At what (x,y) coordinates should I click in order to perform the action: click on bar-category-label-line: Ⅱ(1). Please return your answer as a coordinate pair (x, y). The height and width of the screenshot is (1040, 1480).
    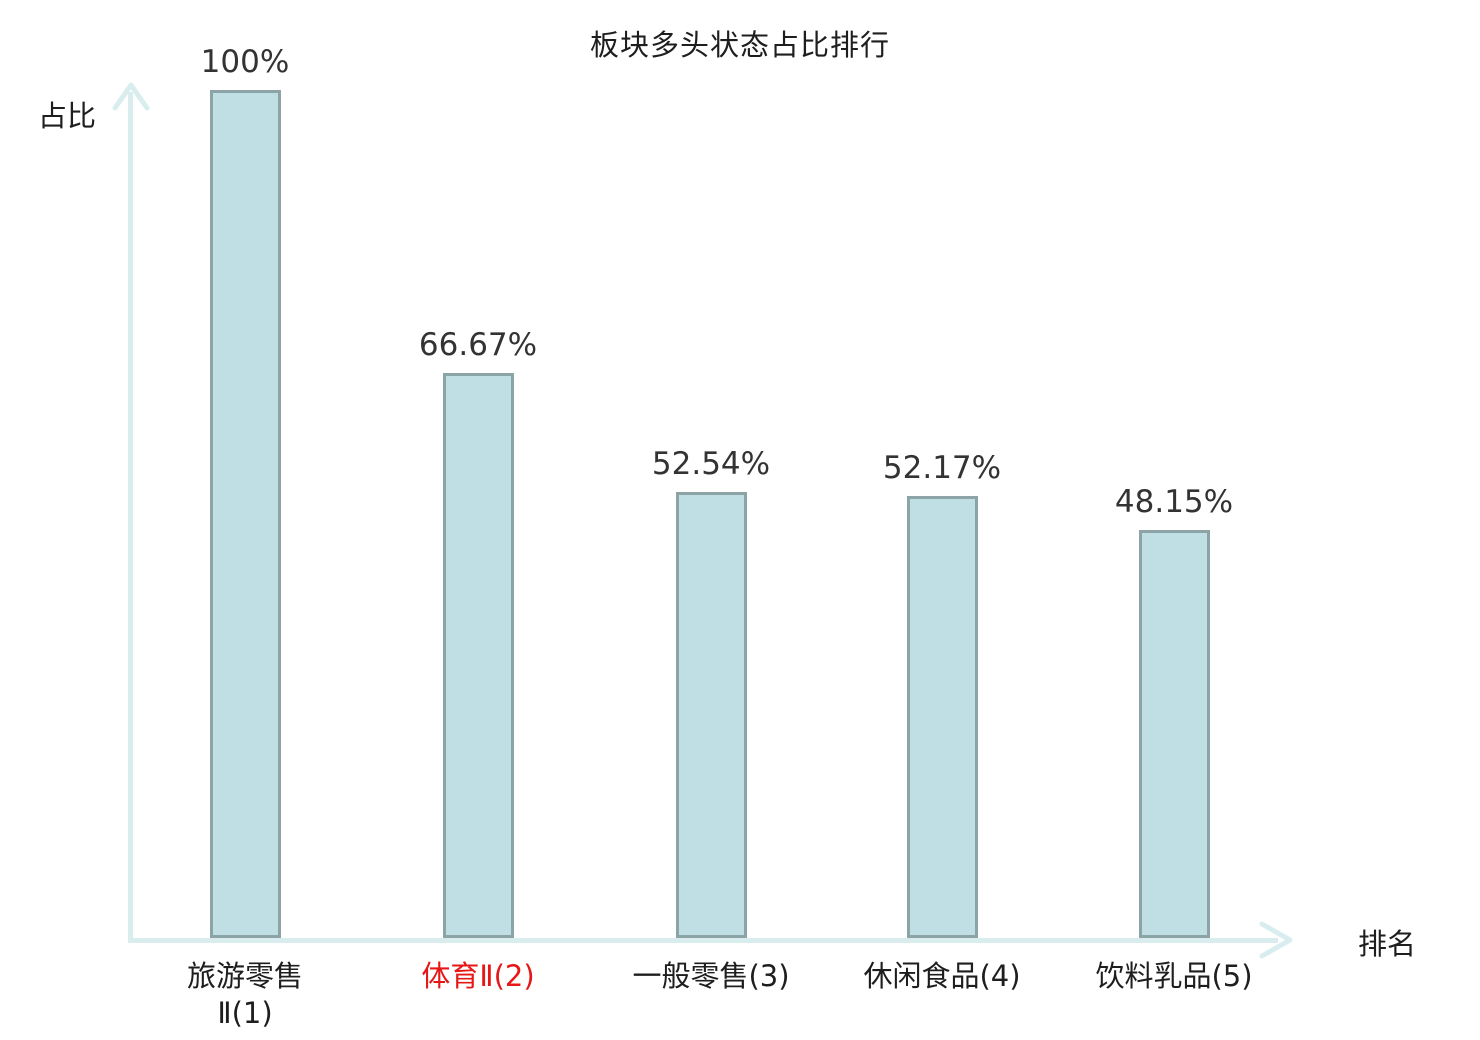
    Looking at the image, I should click on (245, 1013).